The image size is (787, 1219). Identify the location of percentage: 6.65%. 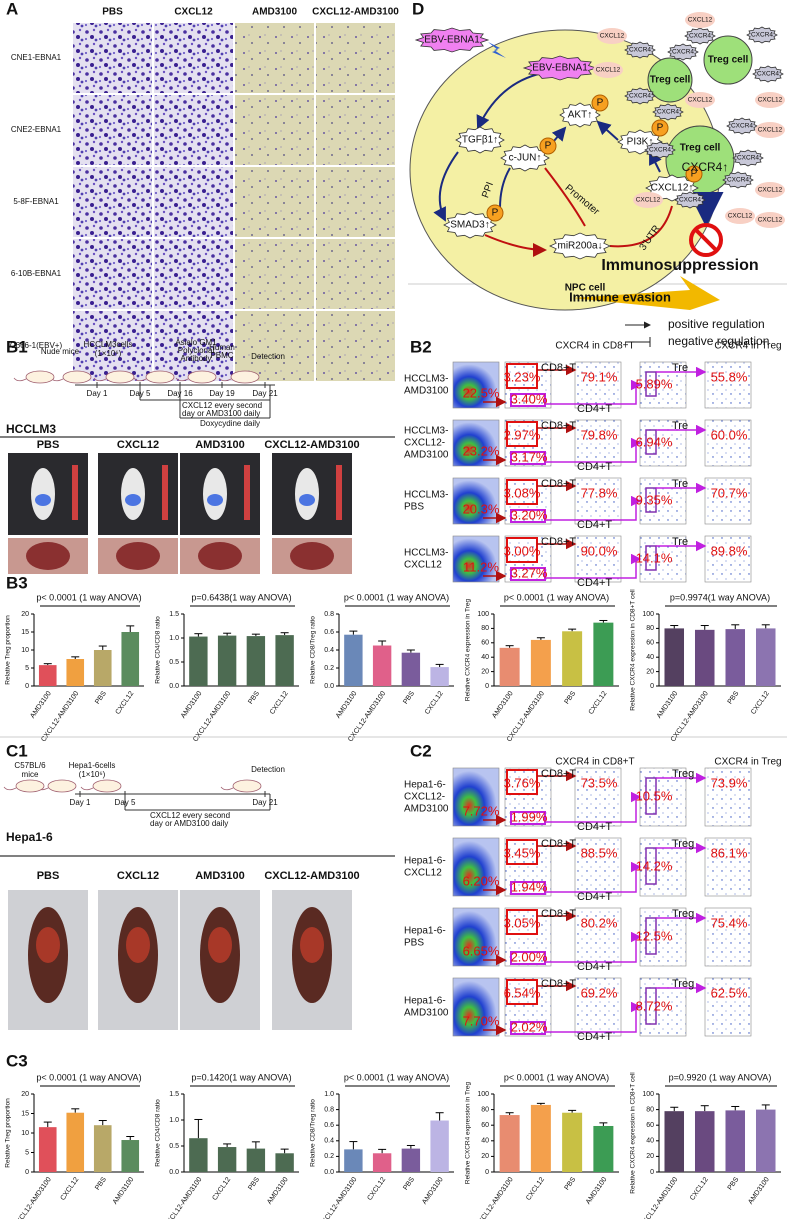
(481, 950).